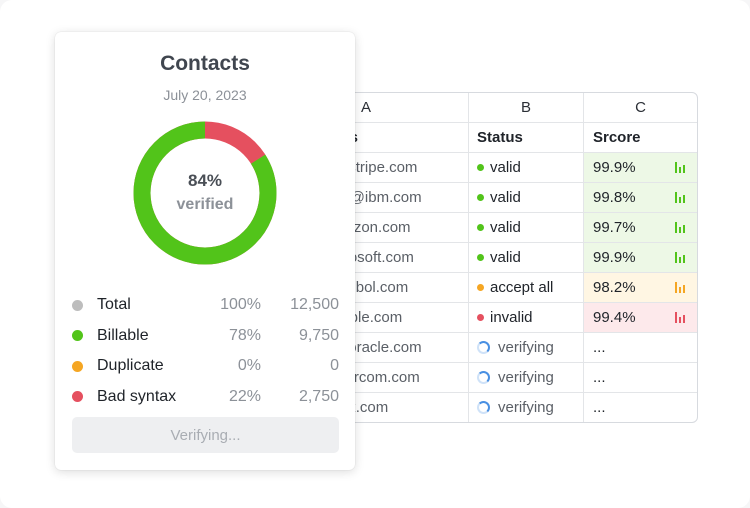  Describe the element at coordinates (614, 227) in the screenshot. I see `score-text: 99.7%` at that location.